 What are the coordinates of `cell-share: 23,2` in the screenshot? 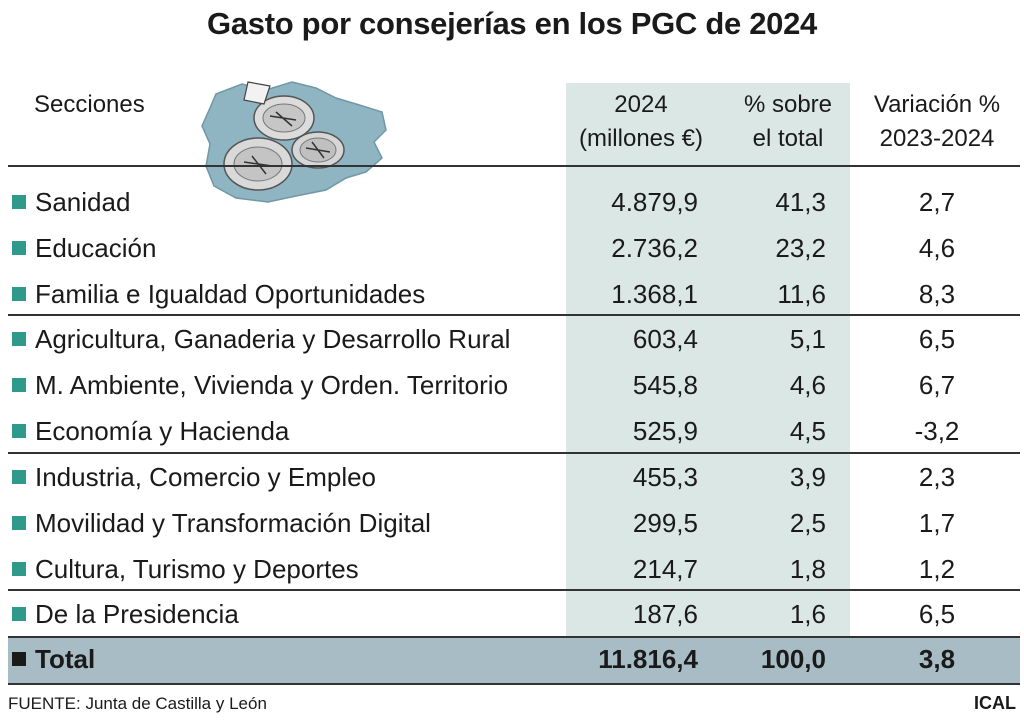 It's located at (800, 248).